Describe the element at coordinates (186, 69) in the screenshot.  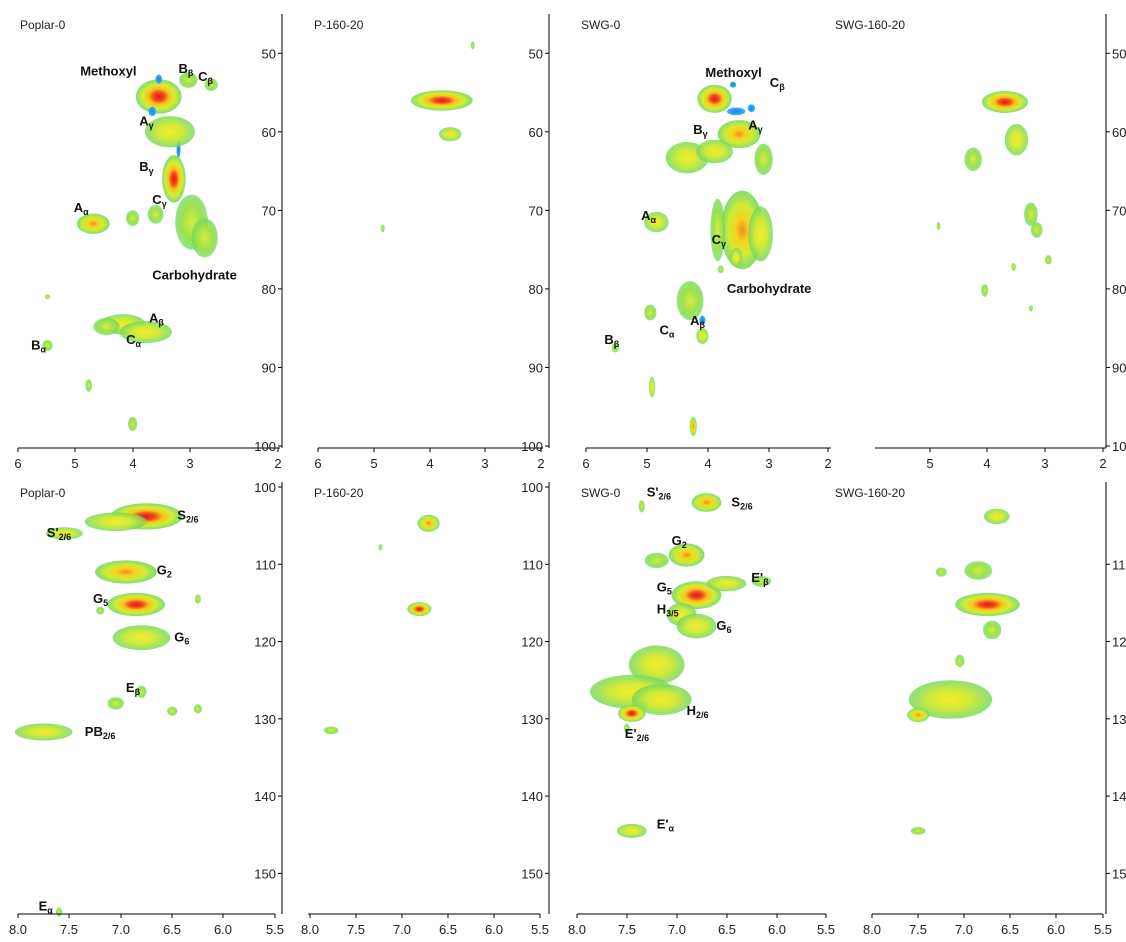
I see `peak-label: Bβ` at that location.